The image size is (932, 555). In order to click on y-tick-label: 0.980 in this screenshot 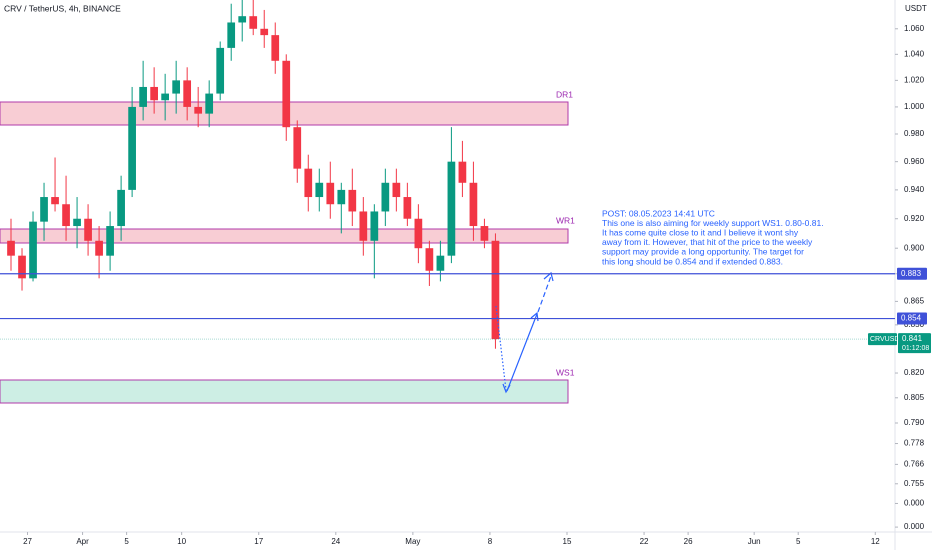, I will do `click(914, 133)`.